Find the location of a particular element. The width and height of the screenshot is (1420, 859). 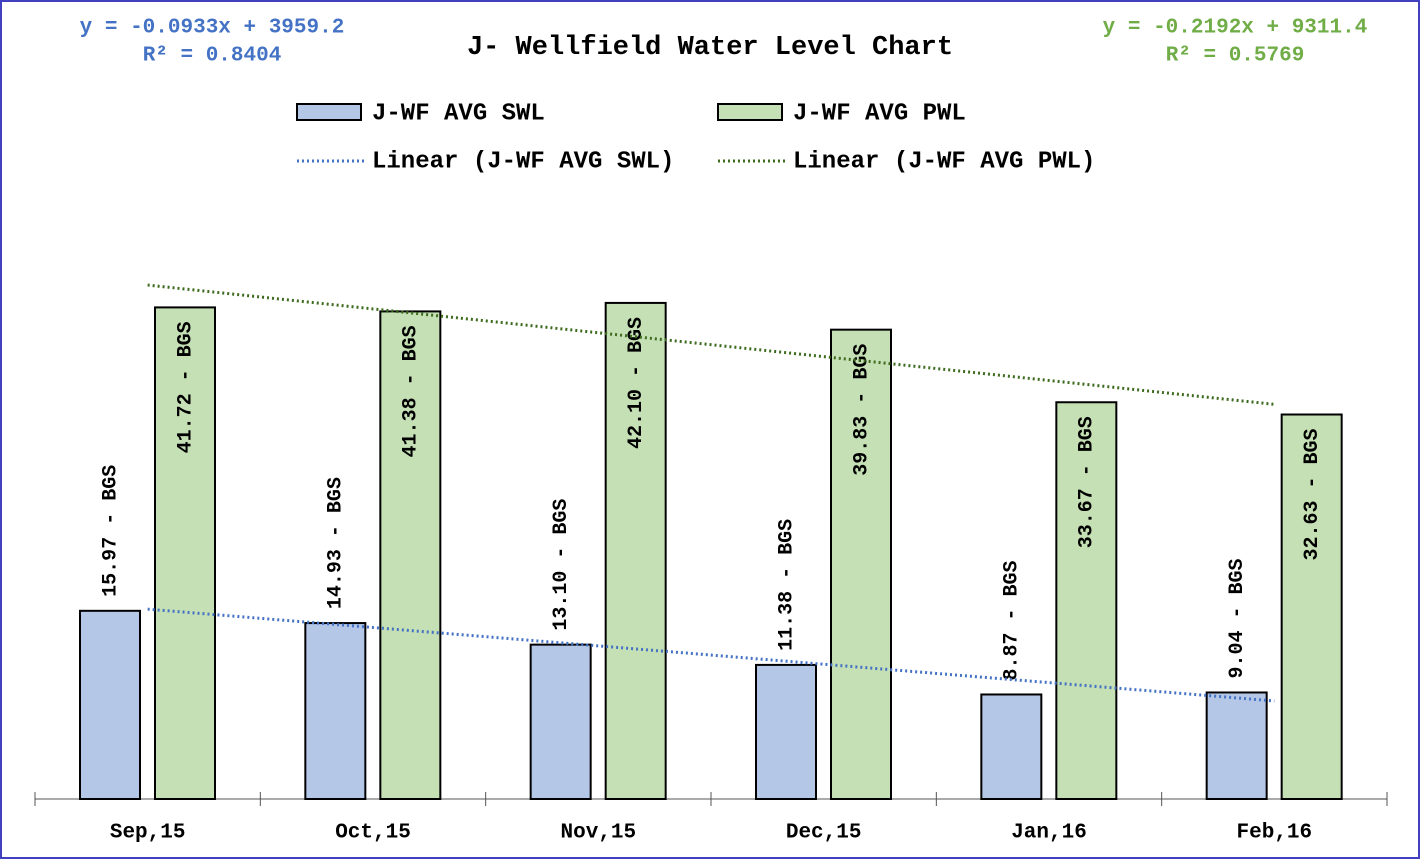

legend-label: Linear (J-WF AVG SWL) is located at coordinates (523, 161).